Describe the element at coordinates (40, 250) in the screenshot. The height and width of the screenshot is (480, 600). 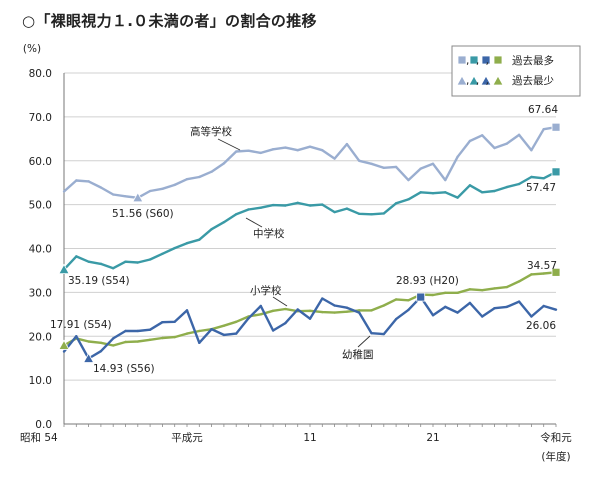
I see `y-tick-label: 40.0` at that location.